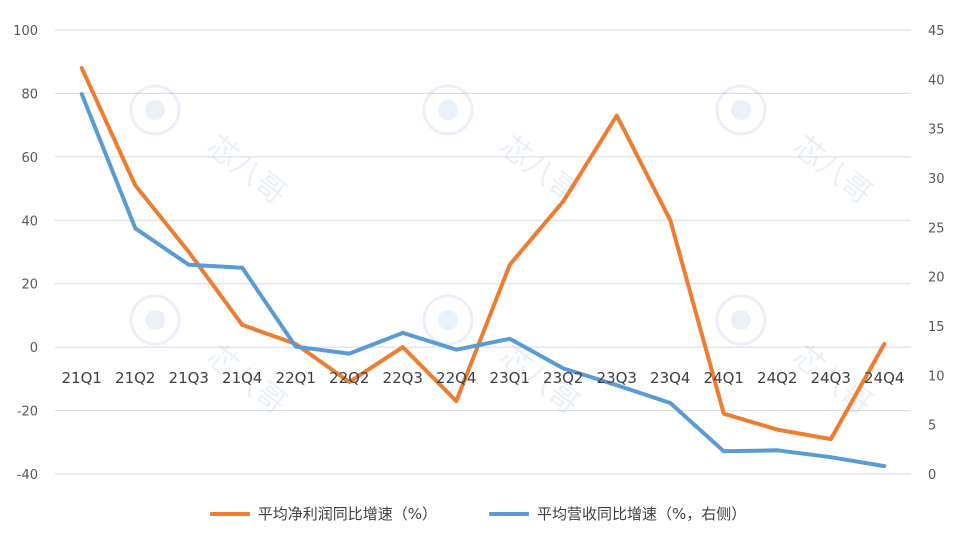 This screenshot has height=549, width=956. What do you see at coordinates (29, 94) in the screenshot?
I see `left-tick-label: 80` at bounding box center [29, 94].